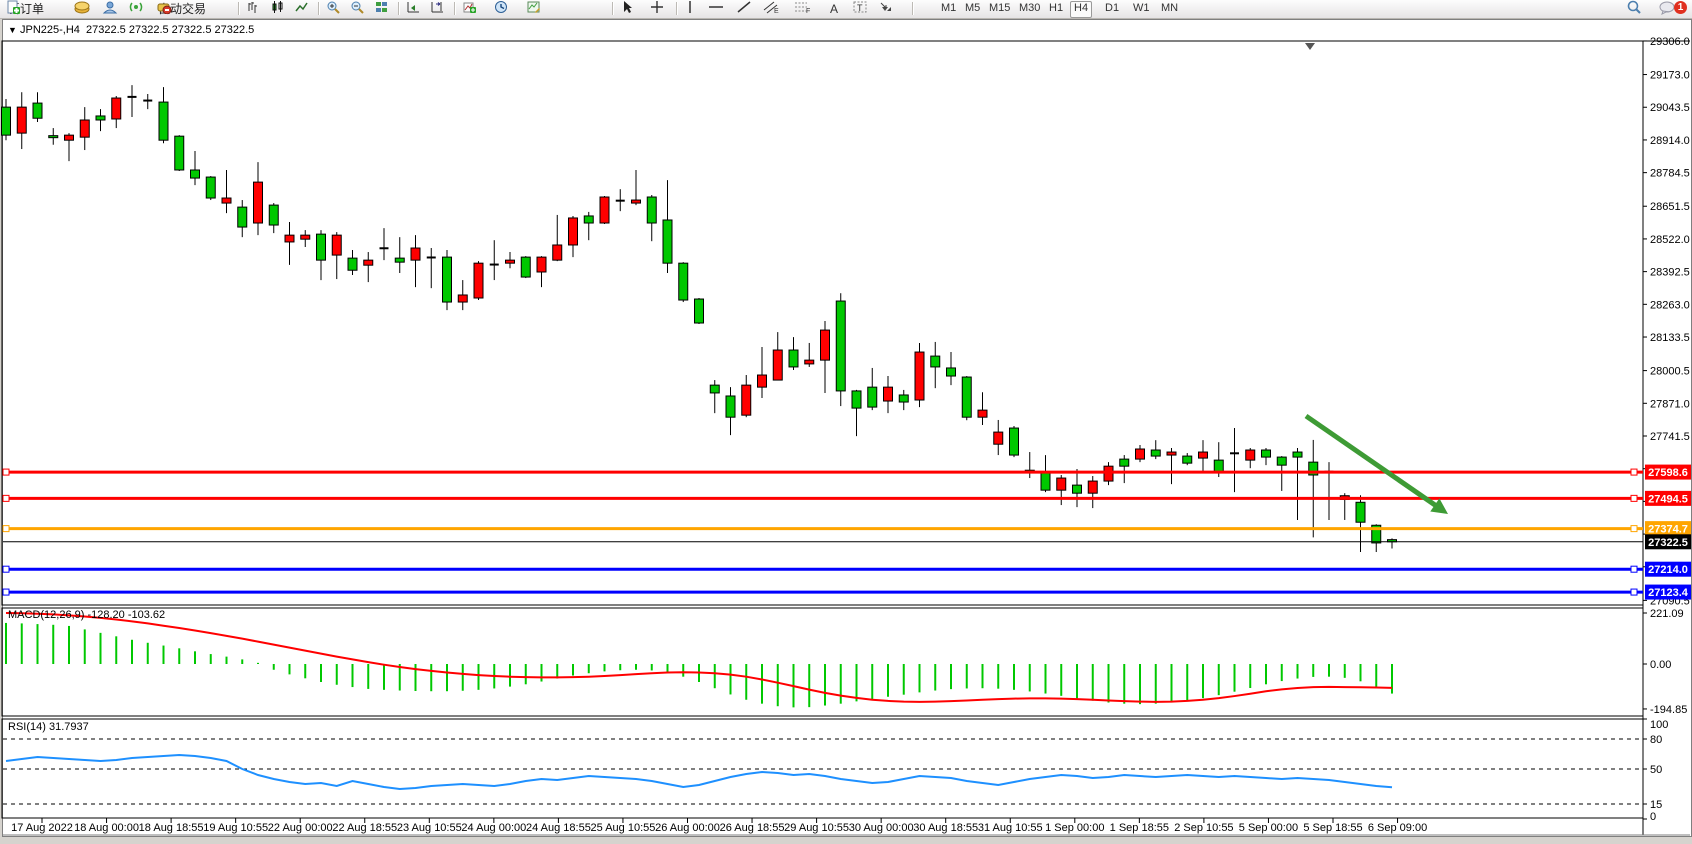 The width and height of the screenshot is (1692, 844). What do you see at coordinates (1170, 8) in the screenshot?
I see `period-button-mn: MN` at bounding box center [1170, 8].